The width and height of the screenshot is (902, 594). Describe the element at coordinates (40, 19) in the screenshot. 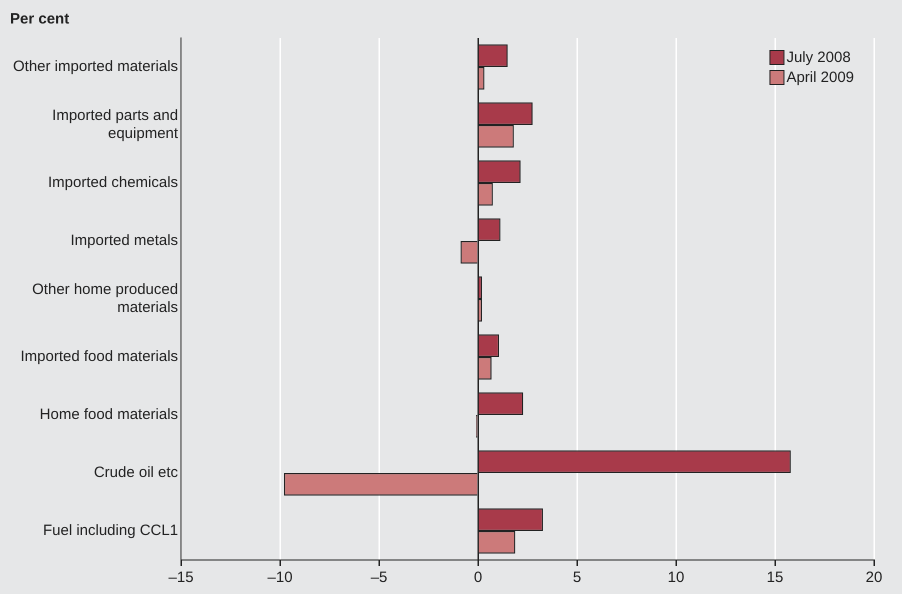

I see `x-axis-title: Per cent` at that location.